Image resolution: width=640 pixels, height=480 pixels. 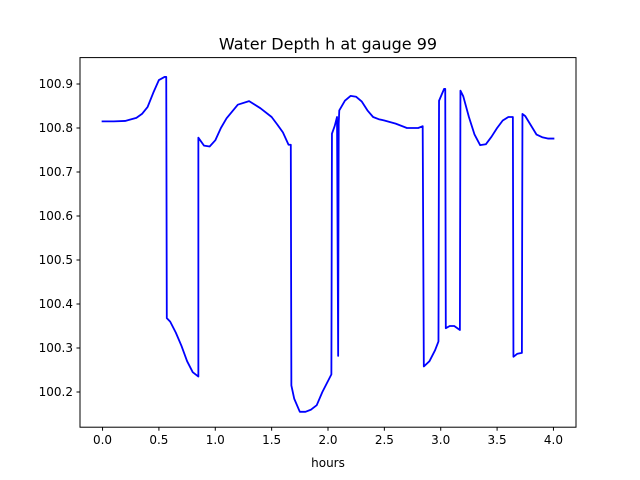 I want to click on y-tick-label: 100.4, so click(x=56, y=304).